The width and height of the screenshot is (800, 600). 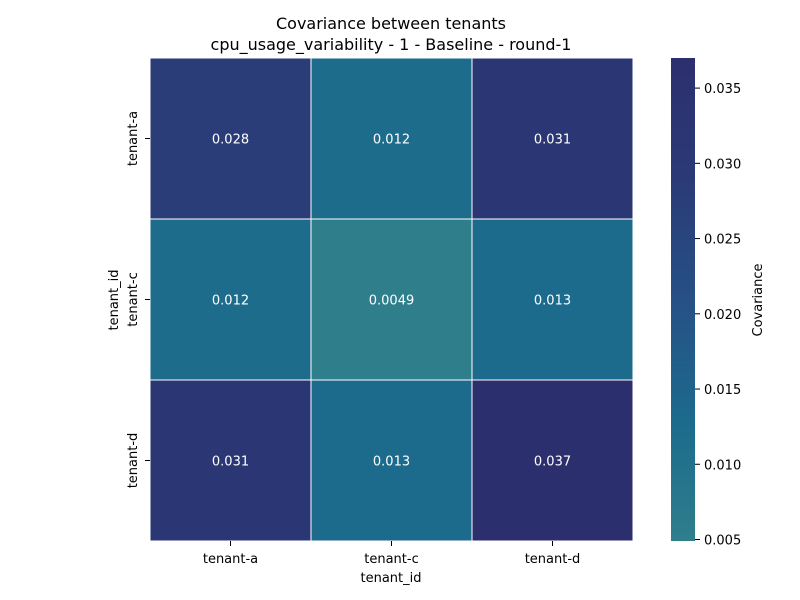 I want to click on y-axis-ticks: tenant-a tenant-c tenant-d, so click(x=138, y=299).